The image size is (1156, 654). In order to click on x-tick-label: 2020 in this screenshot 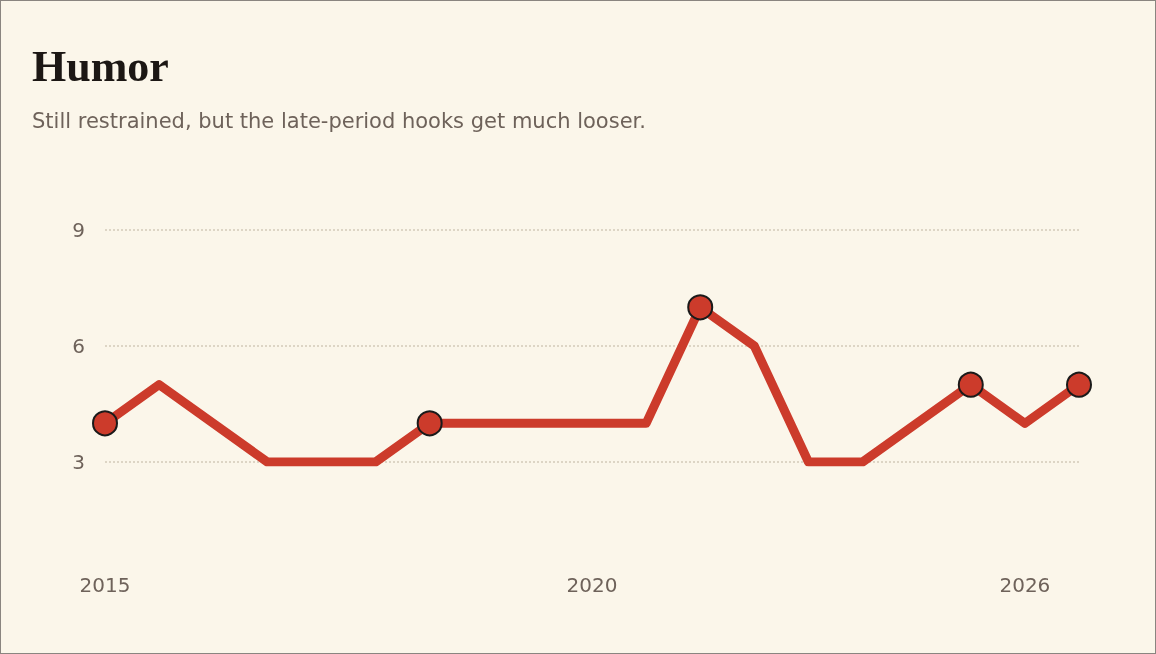, I will do `click(592, 585)`.